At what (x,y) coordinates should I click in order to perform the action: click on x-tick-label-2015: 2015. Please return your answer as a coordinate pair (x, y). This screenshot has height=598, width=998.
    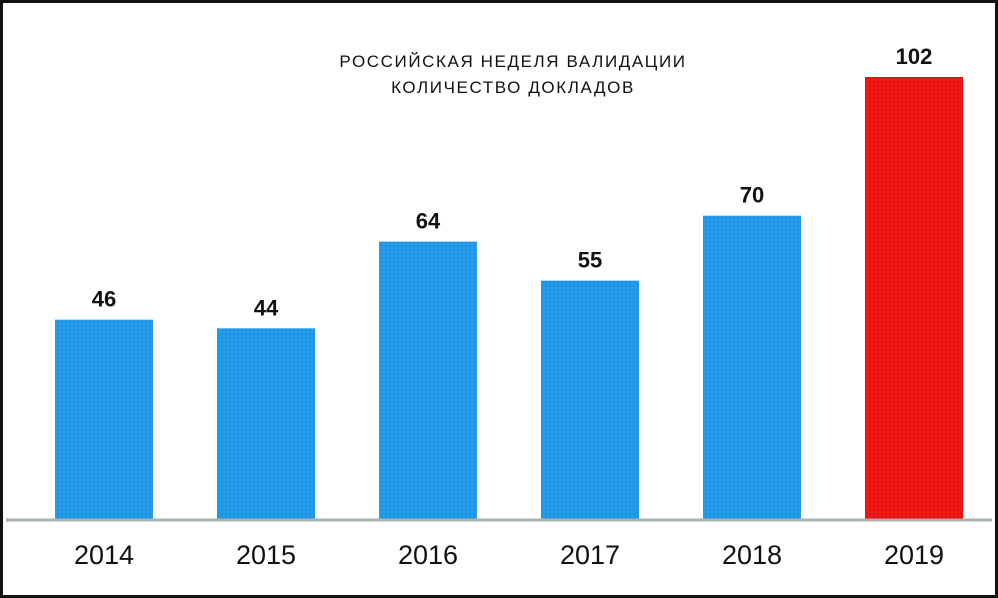
    Looking at the image, I should click on (266, 555).